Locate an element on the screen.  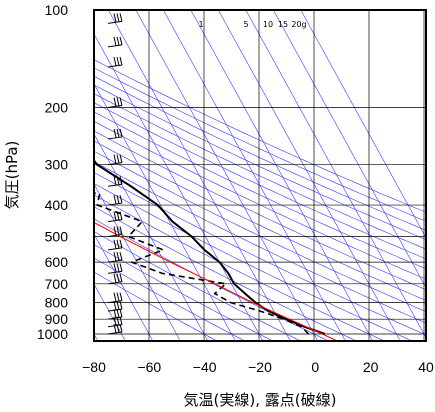
x-tick-label: 0 is located at coordinates (315, 367).